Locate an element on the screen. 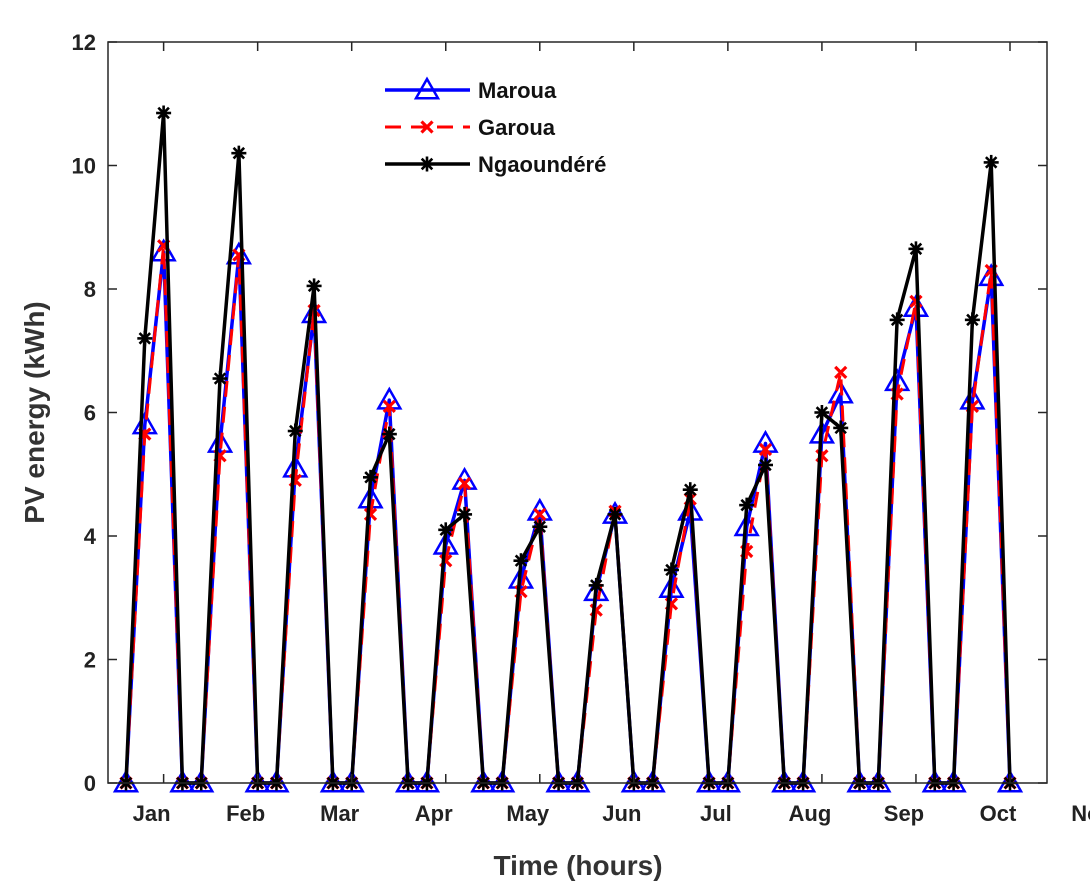  y-tick-label: 8 is located at coordinates (90, 289).